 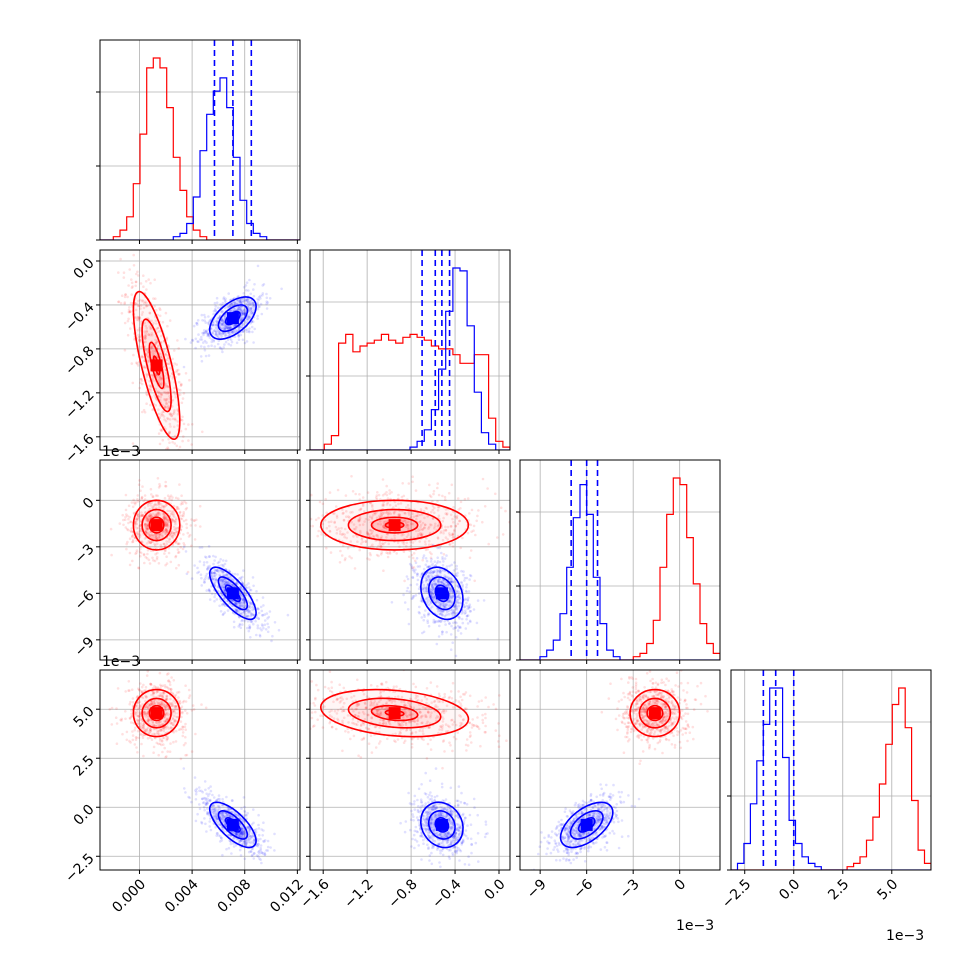 What do you see at coordinates (410, 350) in the screenshot?
I see `histogram-panel` at bounding box center [410, 350].